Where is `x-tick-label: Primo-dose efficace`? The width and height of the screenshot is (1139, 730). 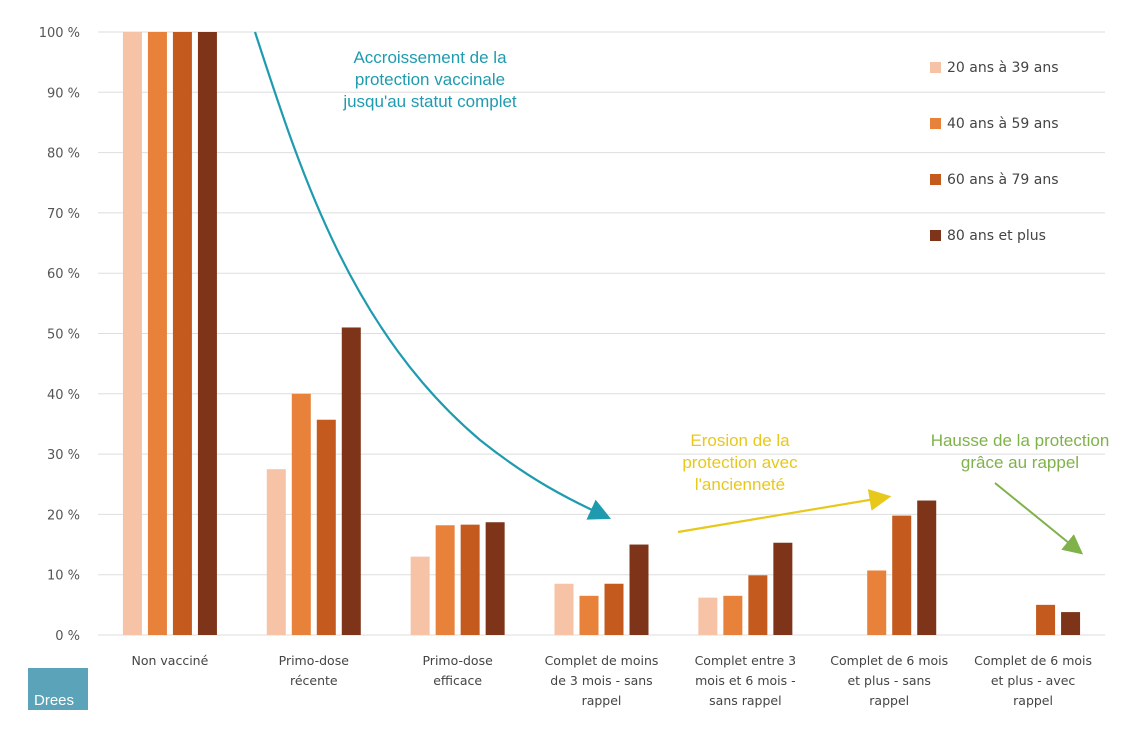
x-tick-label: Primo-dose efficace is located at coordinates (457, 670).